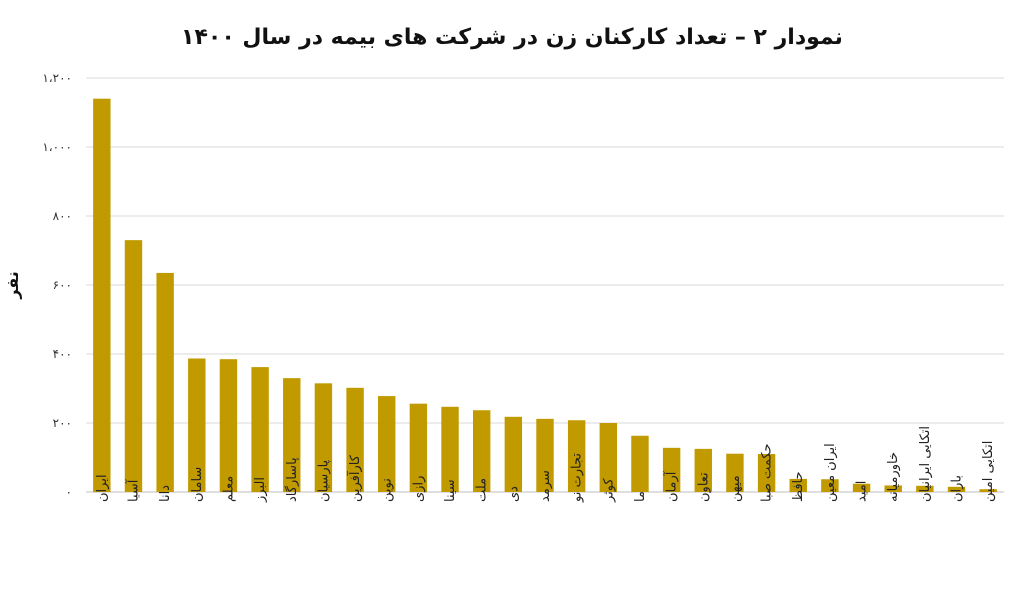  What do you see at coordinates (925, 464) in the screenshot?
I see `x-tick-label: اتکایی ایرانیان` at bounding box center [925, 464].